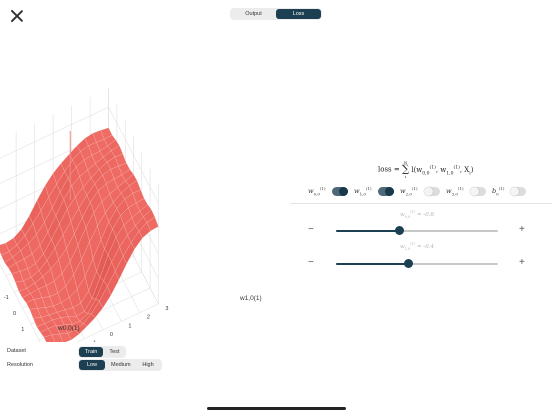 Image resolution: width=552 pixels, height=414 pixels. Describe the element at coordinates (442, 170) in the screenshot. I see `formula-body: l(w0,0(1), w1,0(1), Xi)` at that location.